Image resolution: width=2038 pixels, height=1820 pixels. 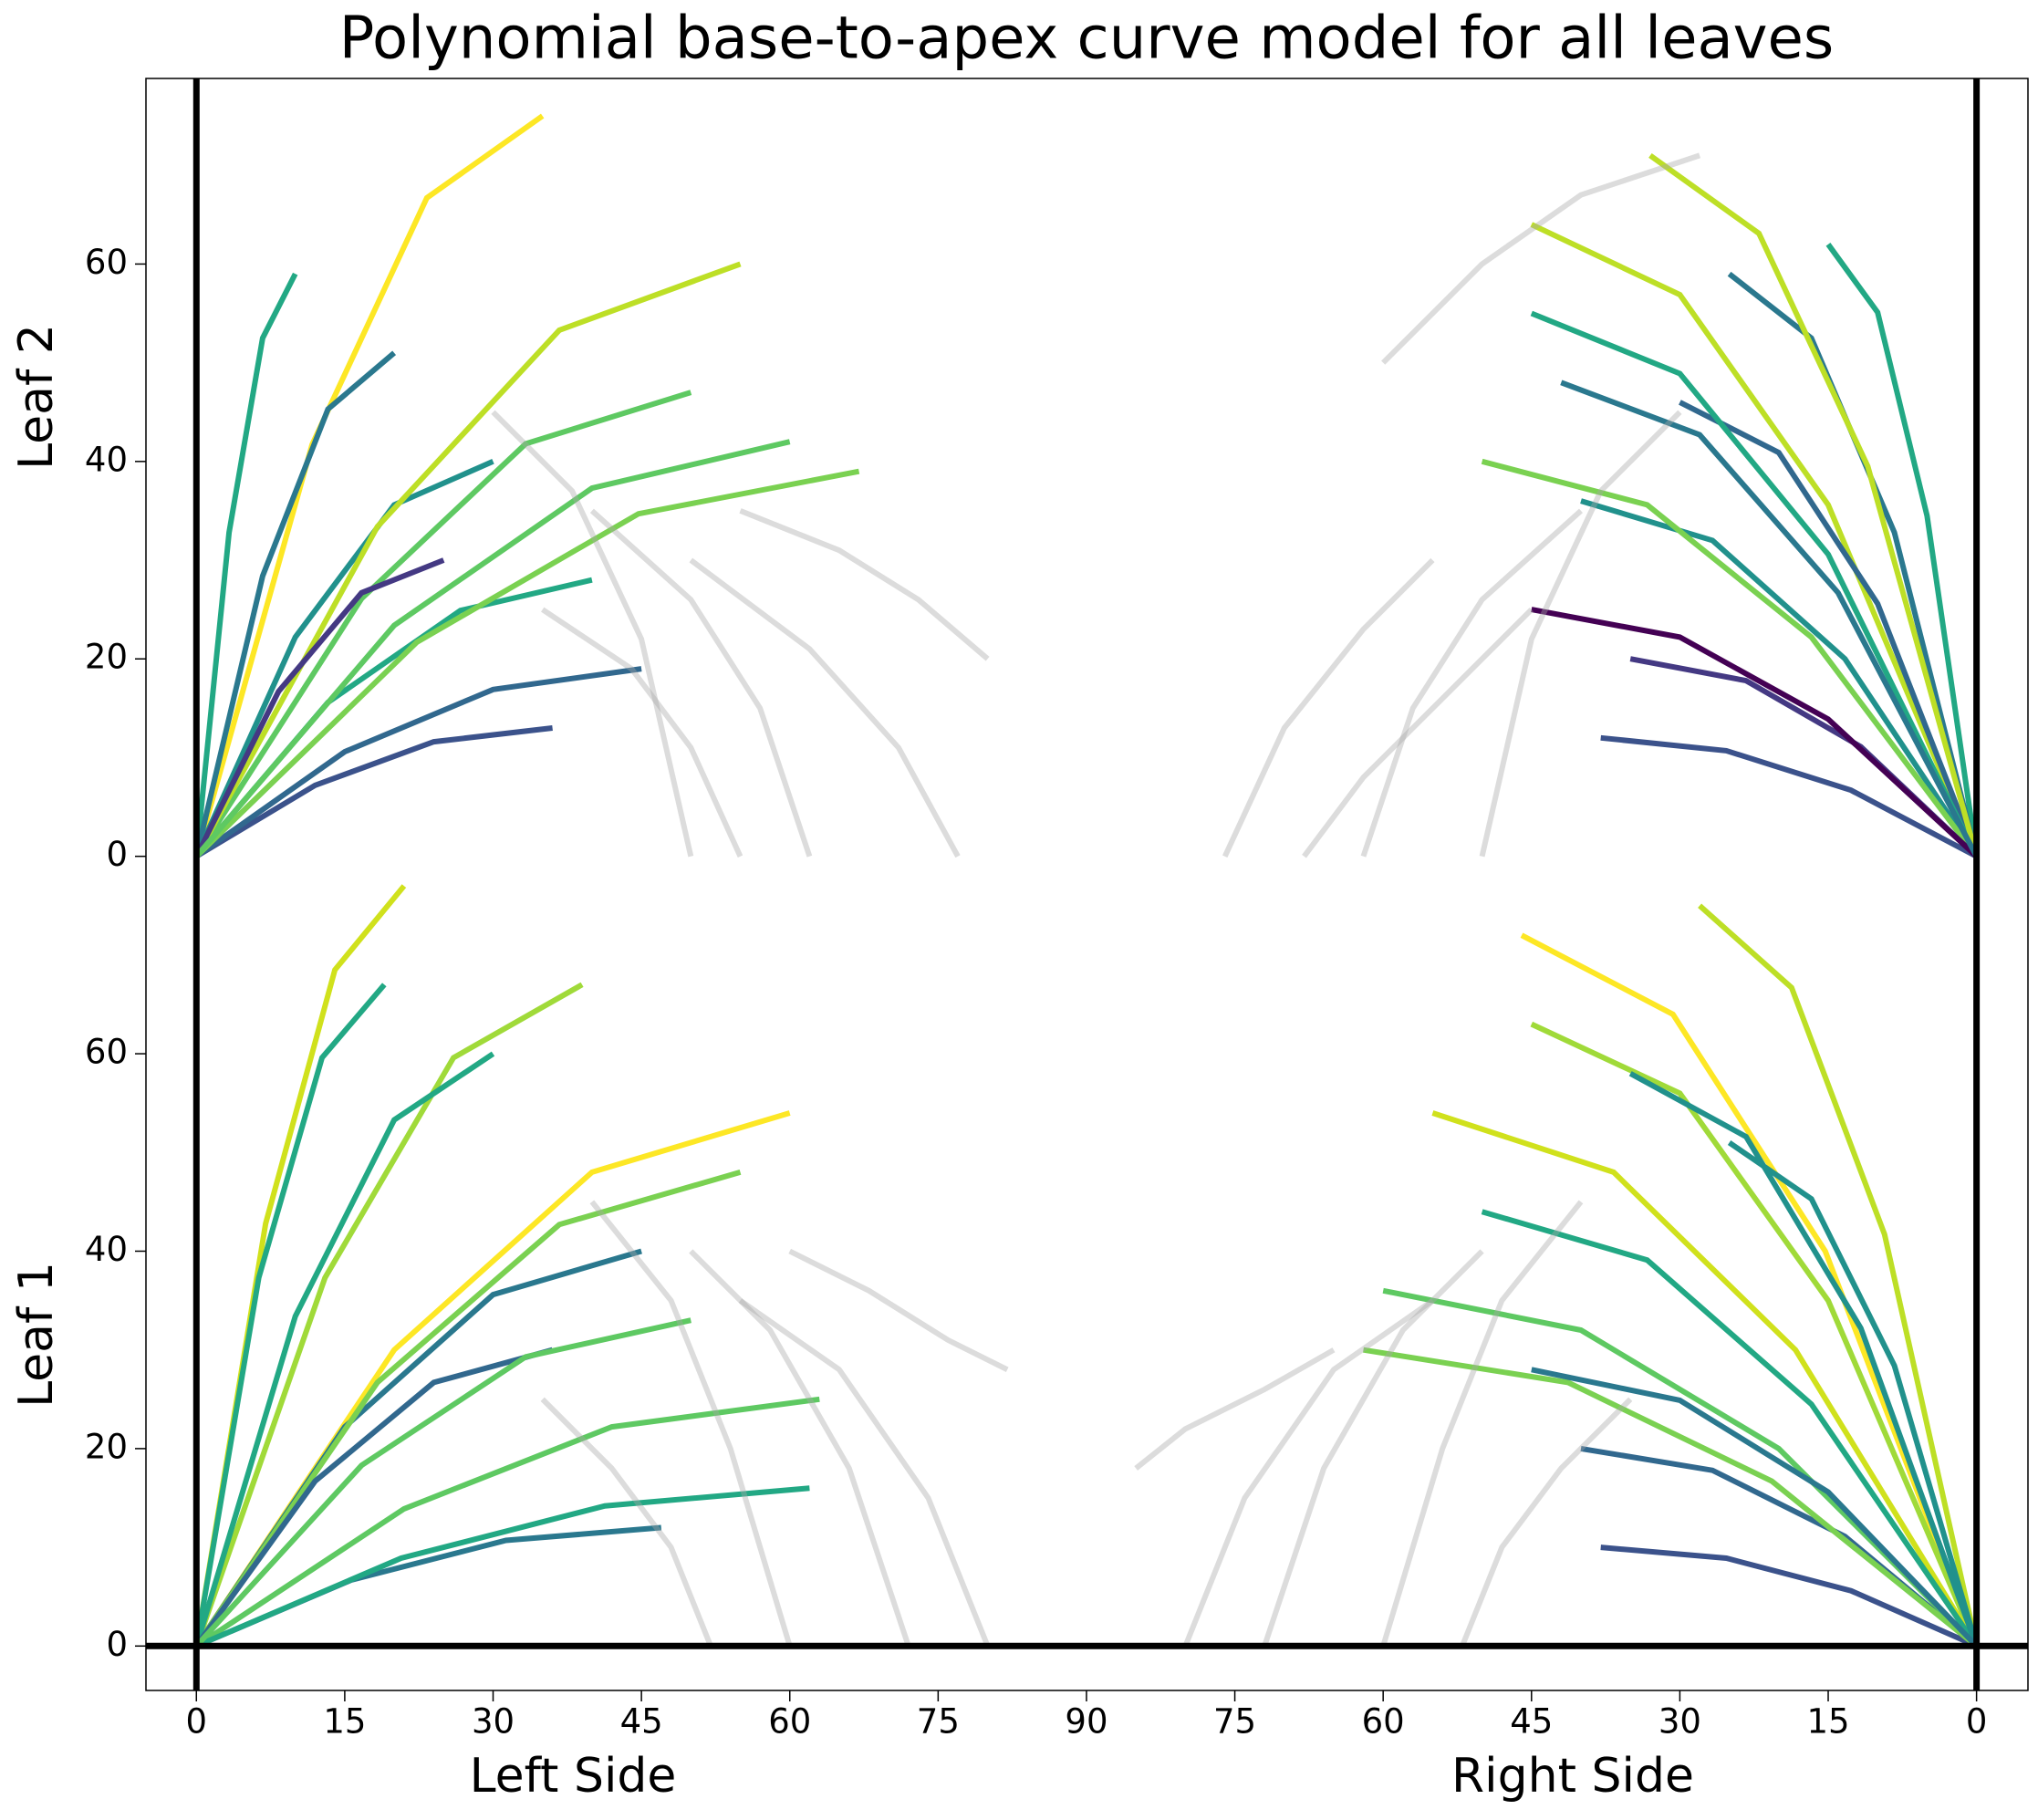 What do you see at coordinates (36, 397) in the screenshot?
I see `y-axis-label: Leaf 2` at bounding box center [36, 397].